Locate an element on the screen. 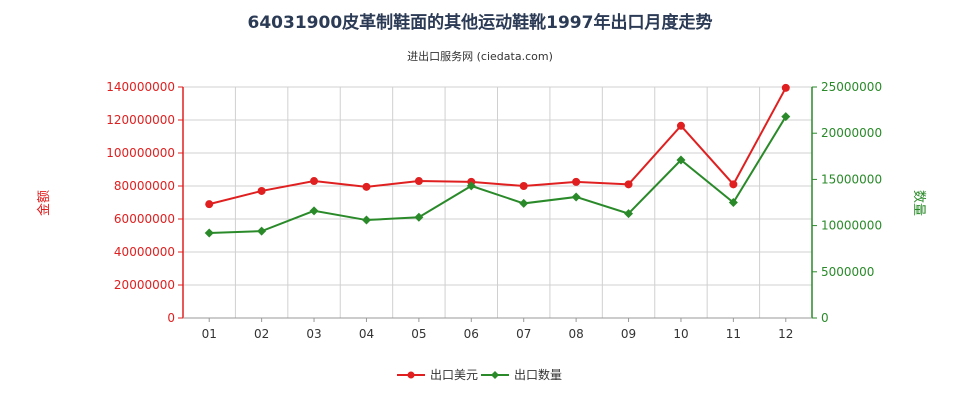 Image resolution: width=960 pixels, height=400 pixels. x-tick-label: 10 is located at coordinates (680, 334).